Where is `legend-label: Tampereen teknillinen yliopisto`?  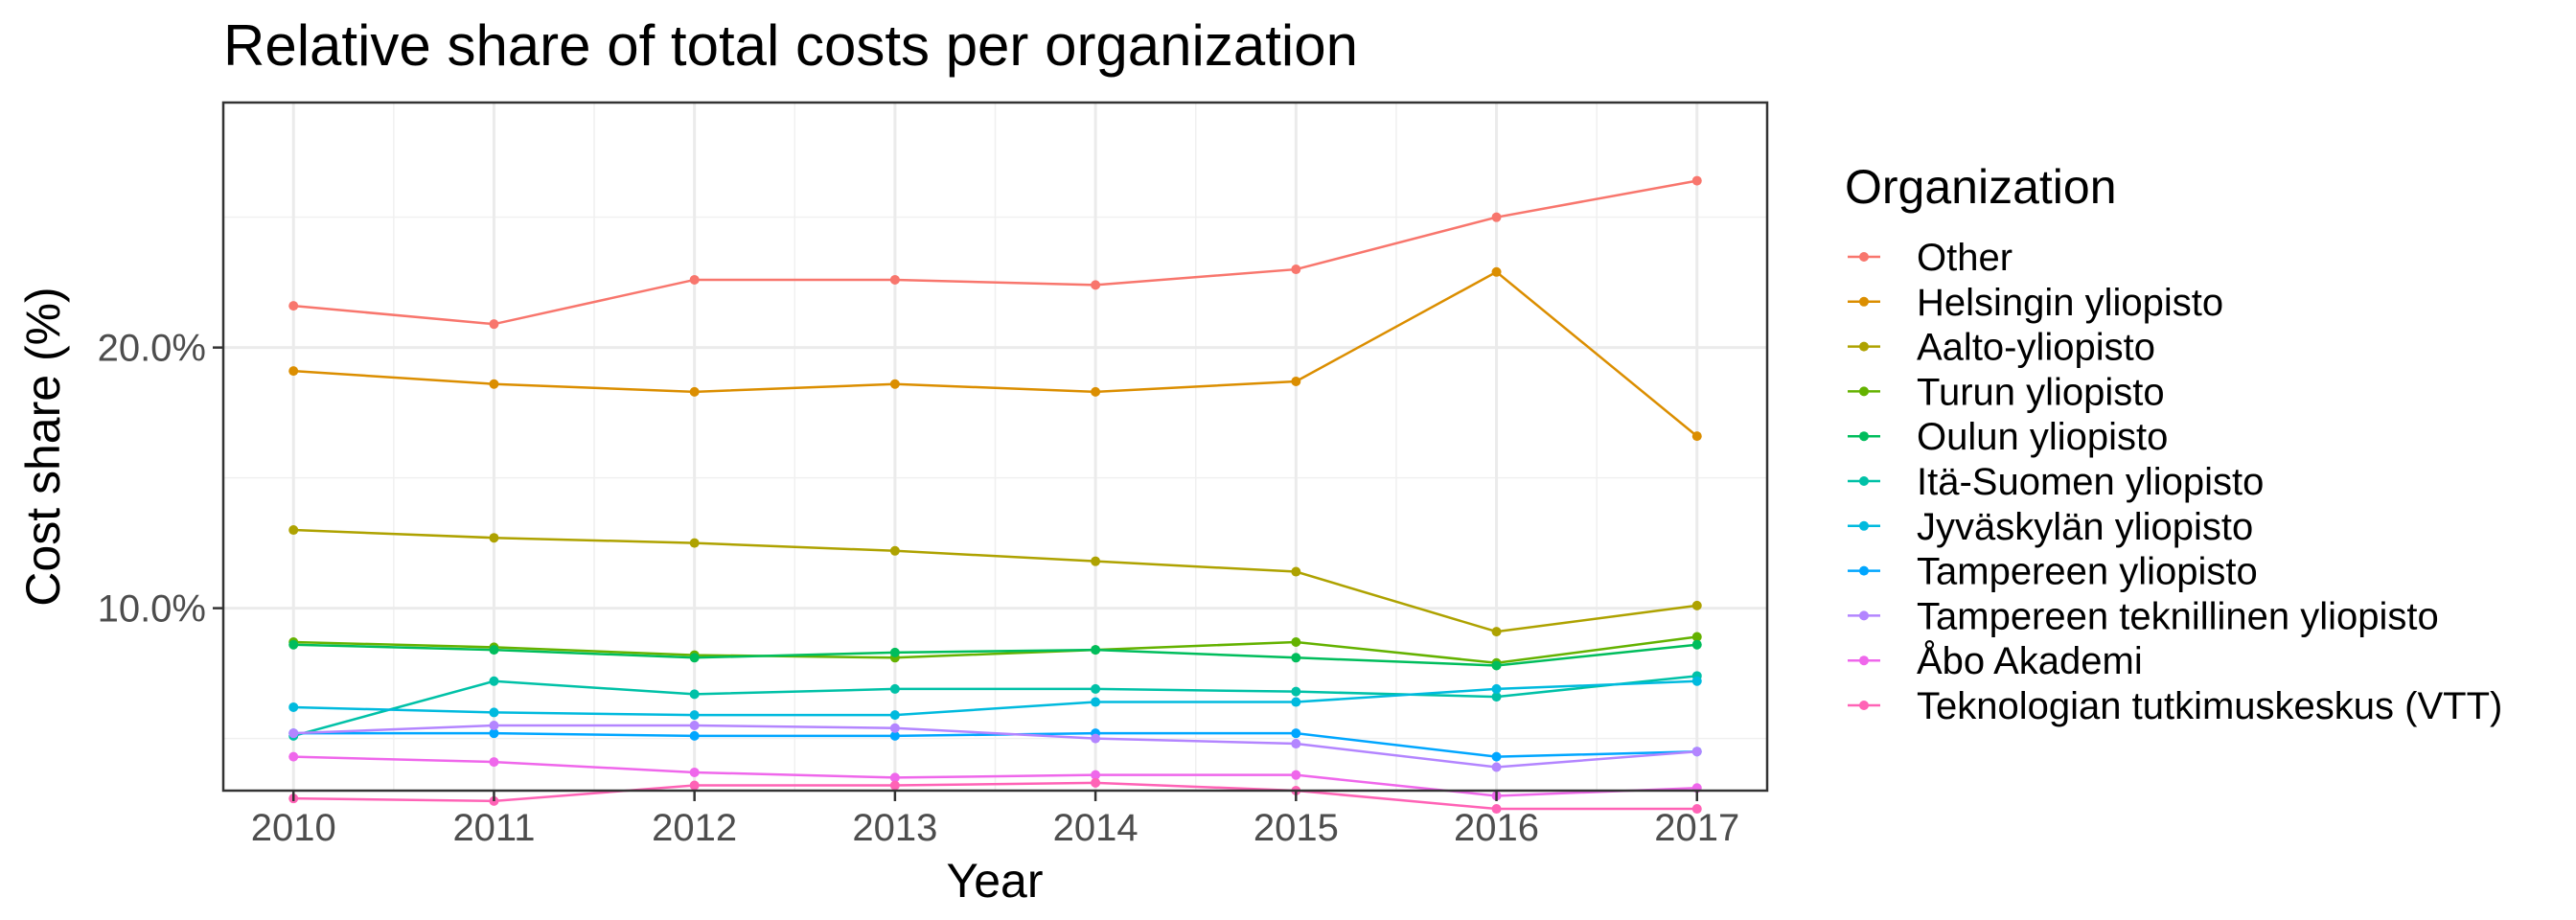
legend-label: Tampereen teknillinen yliopisto is located at coordinates (2178, 616).